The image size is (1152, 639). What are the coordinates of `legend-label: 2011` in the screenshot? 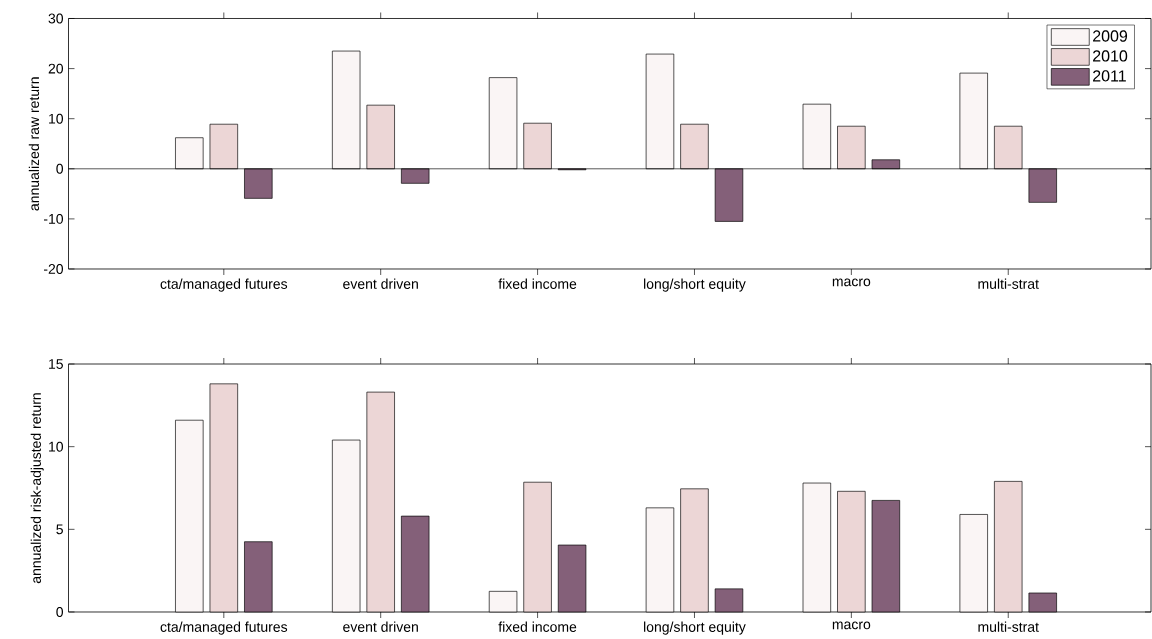 It's located at (1109, 76).